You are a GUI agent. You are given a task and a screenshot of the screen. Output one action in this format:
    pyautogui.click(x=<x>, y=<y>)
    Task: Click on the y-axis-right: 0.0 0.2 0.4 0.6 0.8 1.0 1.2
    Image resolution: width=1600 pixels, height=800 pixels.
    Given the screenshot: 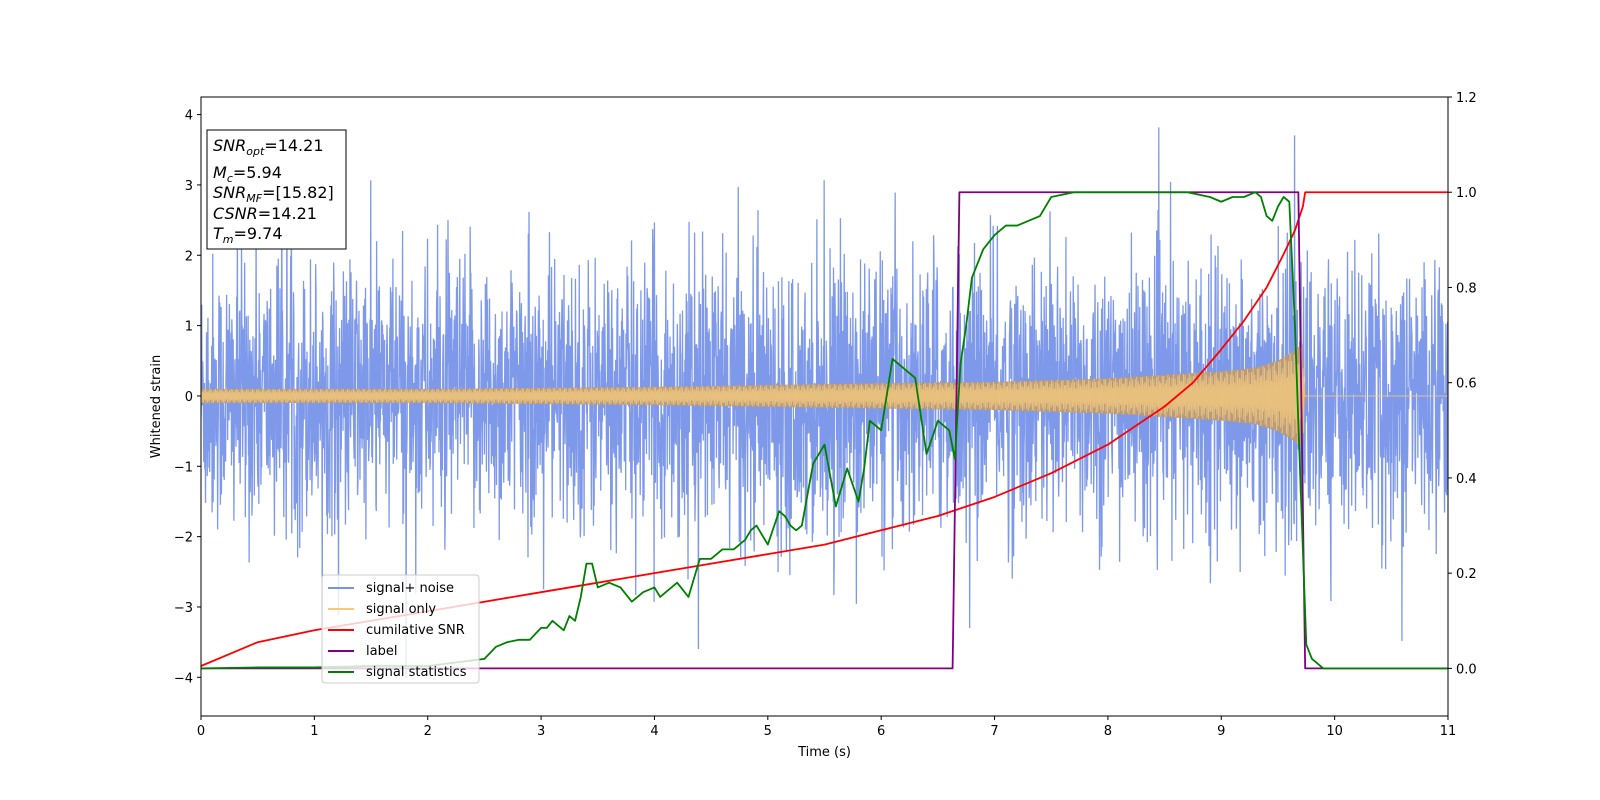 What is the action you would take?
    pyautogui.click(x=1462, y=384)
    